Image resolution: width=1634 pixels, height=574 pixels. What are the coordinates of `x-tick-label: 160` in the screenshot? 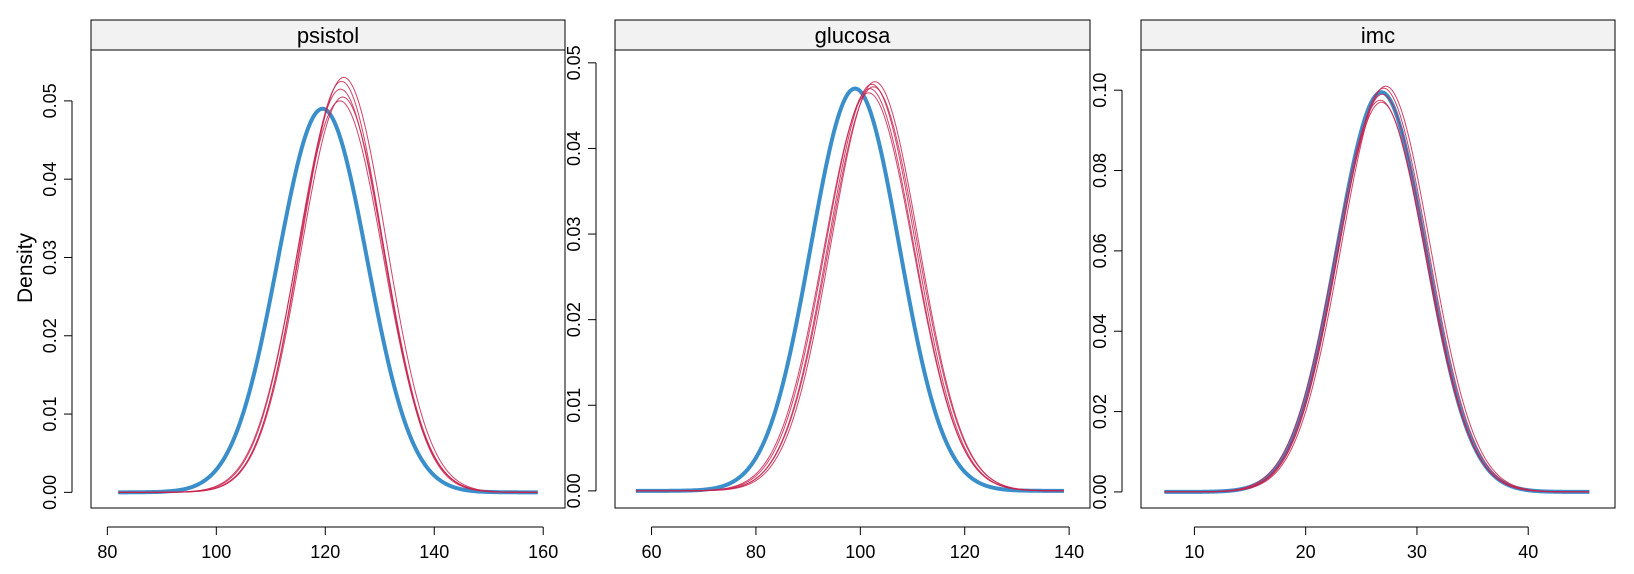 It's located at (543, 552).